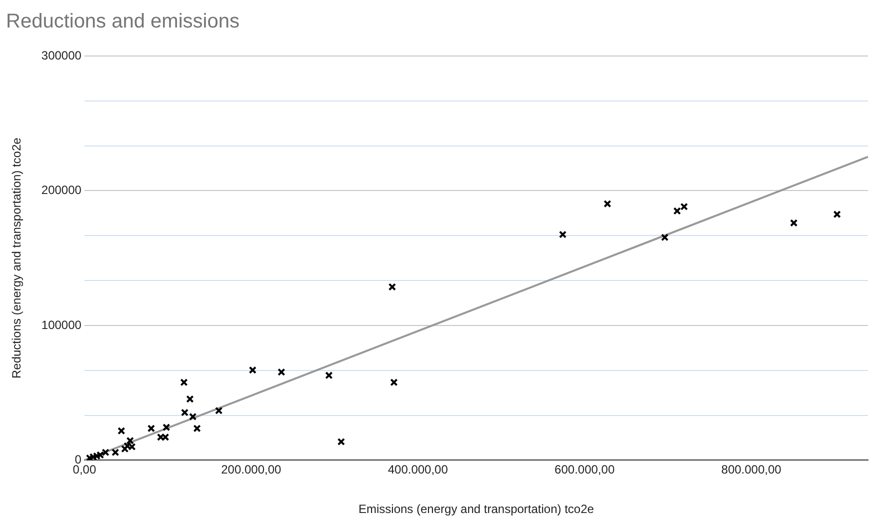 The width and height of the screenshot is (874, 523). I want to click on x-axis-title: Emissions (energy and transportation) tco2e, so click(476, 509).